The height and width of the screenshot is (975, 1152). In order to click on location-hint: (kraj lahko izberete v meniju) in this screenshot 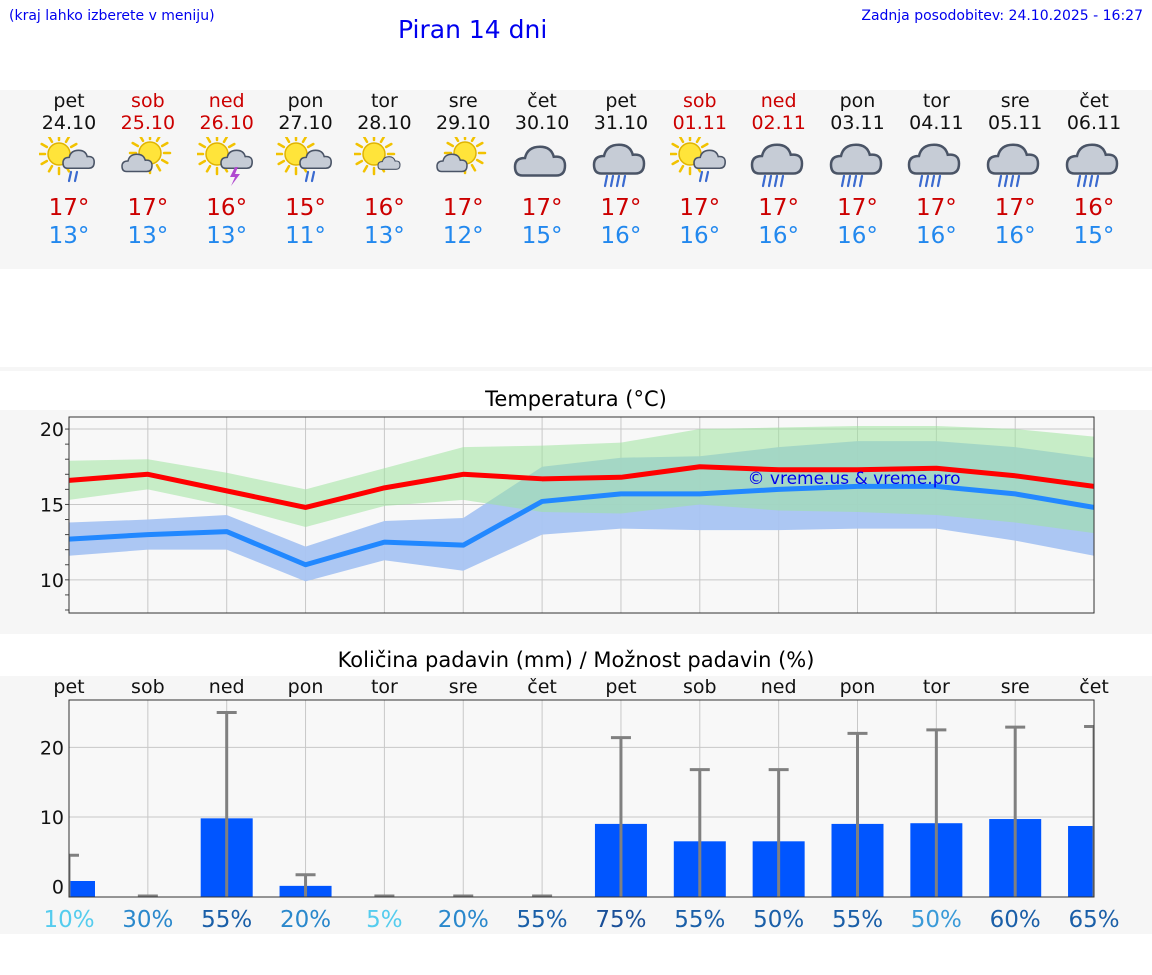, I will do `click(112, 16)`.